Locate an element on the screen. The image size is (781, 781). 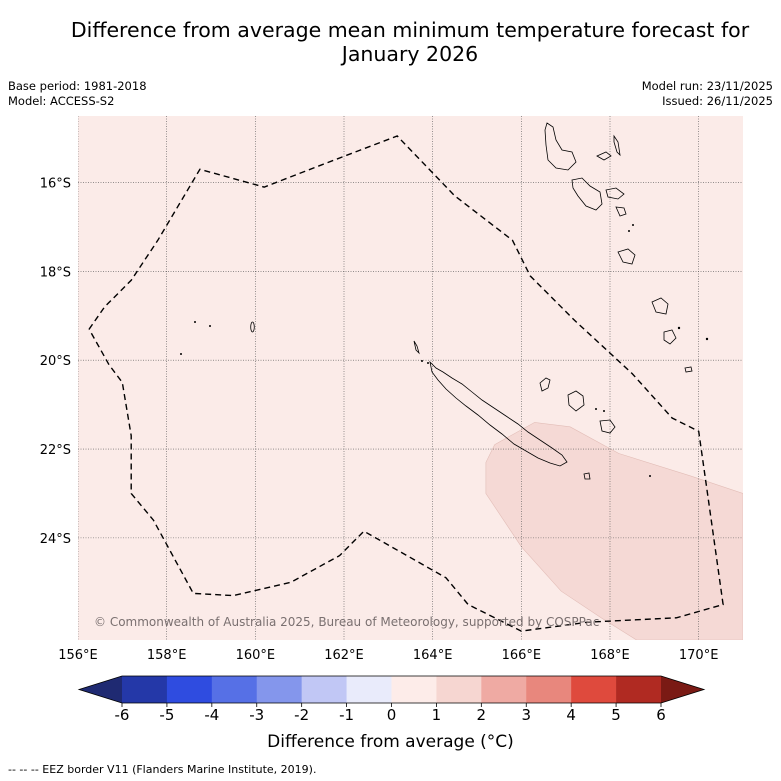
colorbar-tick-label: 1 is located at coordinates (437, 715).